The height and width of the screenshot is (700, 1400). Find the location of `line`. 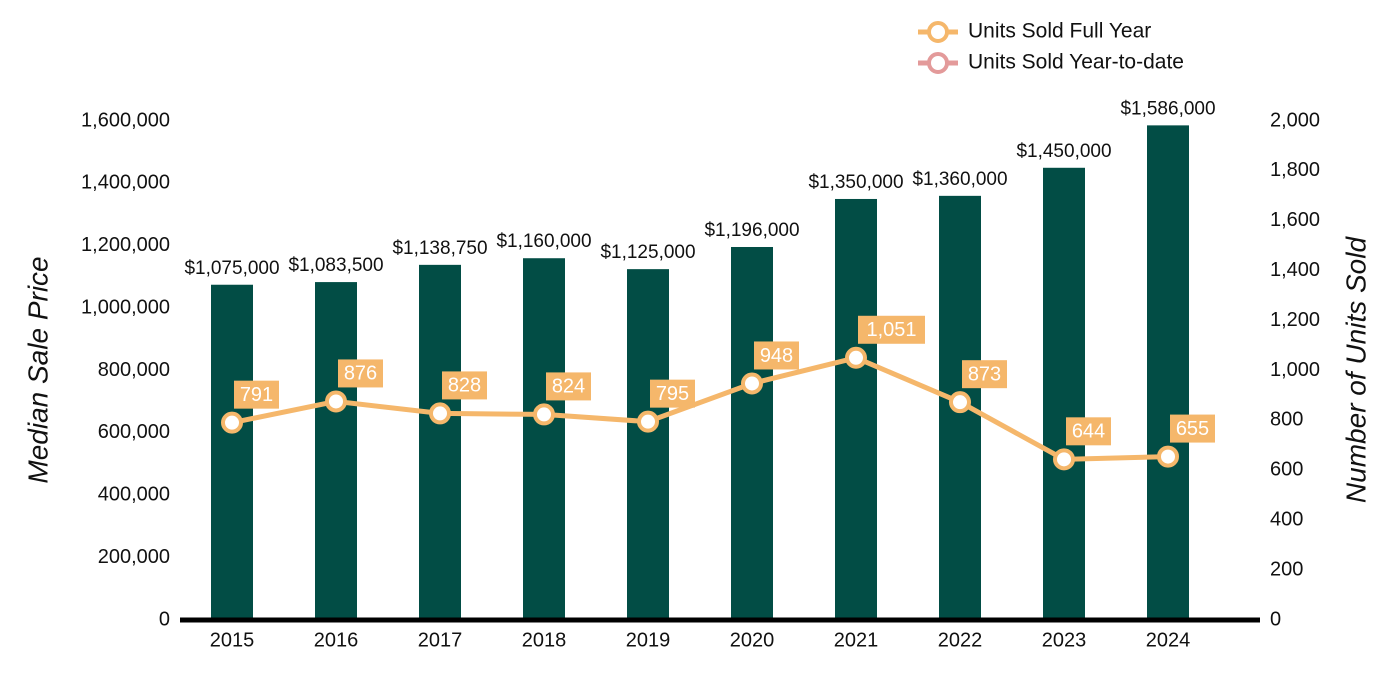

line is located at coordinates (700, 408).